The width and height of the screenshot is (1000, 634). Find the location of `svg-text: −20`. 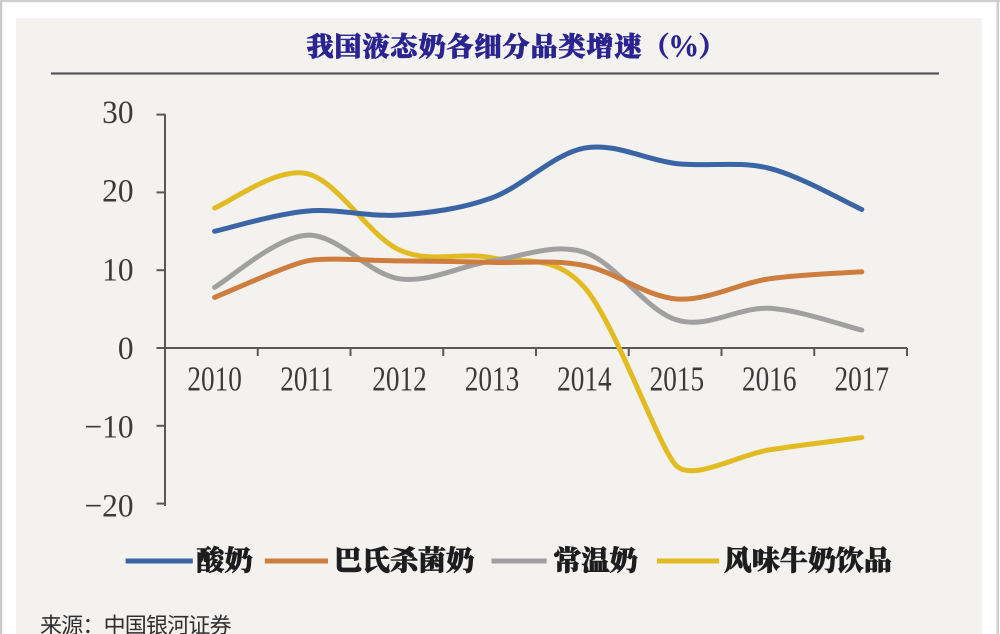

svg-text: −20 is located at coordinates (108, 505).